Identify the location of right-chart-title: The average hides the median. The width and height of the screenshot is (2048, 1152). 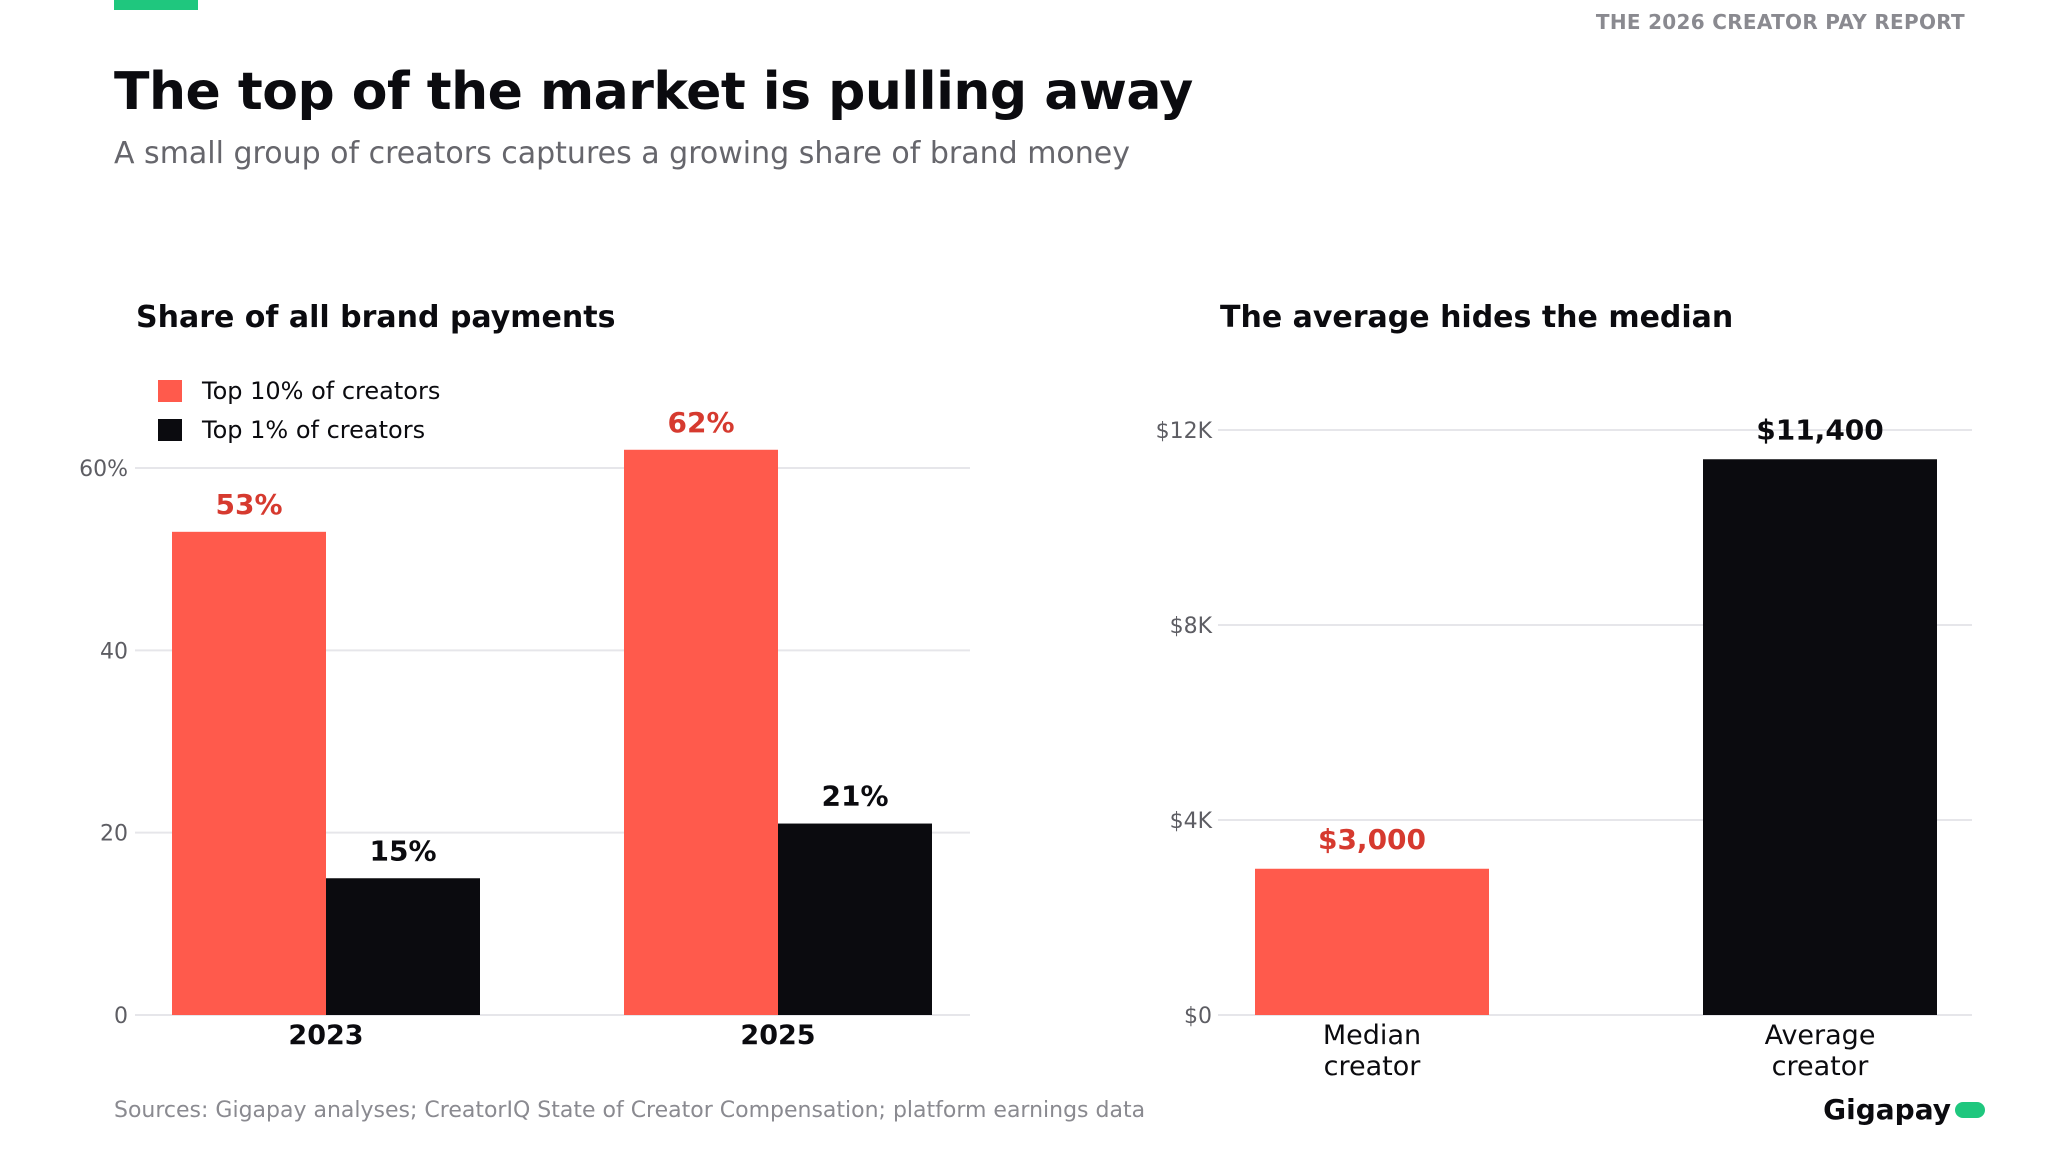
(1477, 317).